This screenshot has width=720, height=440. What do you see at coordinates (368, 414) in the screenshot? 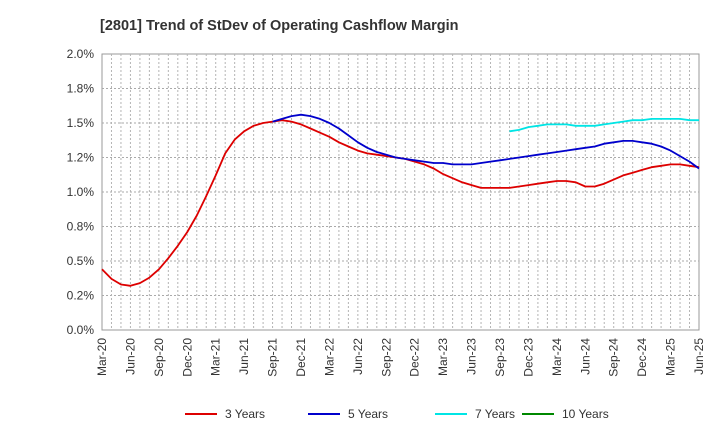
I see `legend-label-5-years: 5 Years` at bounding box center [368, 414].